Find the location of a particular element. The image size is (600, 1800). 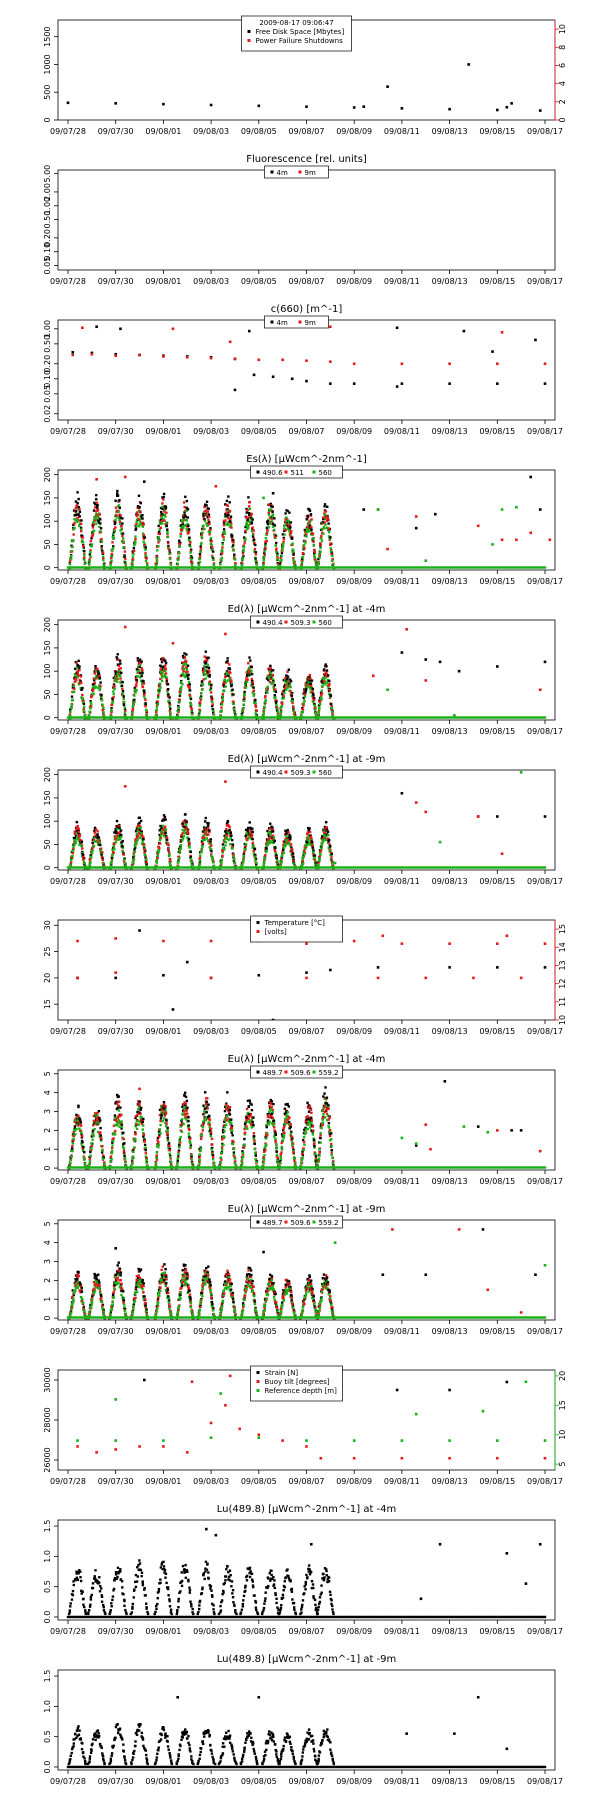

x-tick-label: 09/08/13 is located at coordinates (450, 431).